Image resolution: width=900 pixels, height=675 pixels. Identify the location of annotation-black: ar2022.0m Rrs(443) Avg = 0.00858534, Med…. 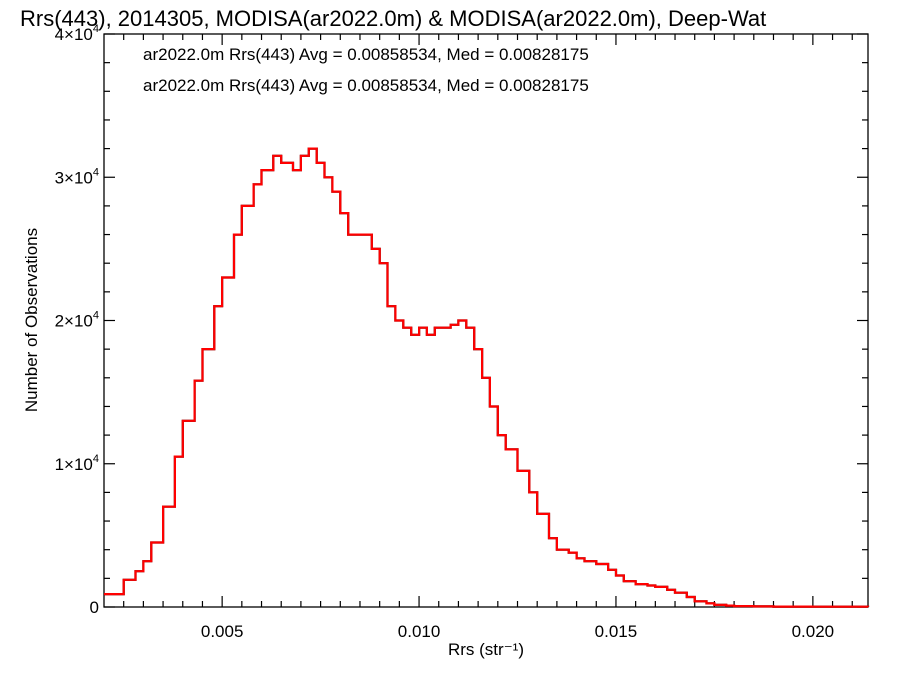
(366, 54).